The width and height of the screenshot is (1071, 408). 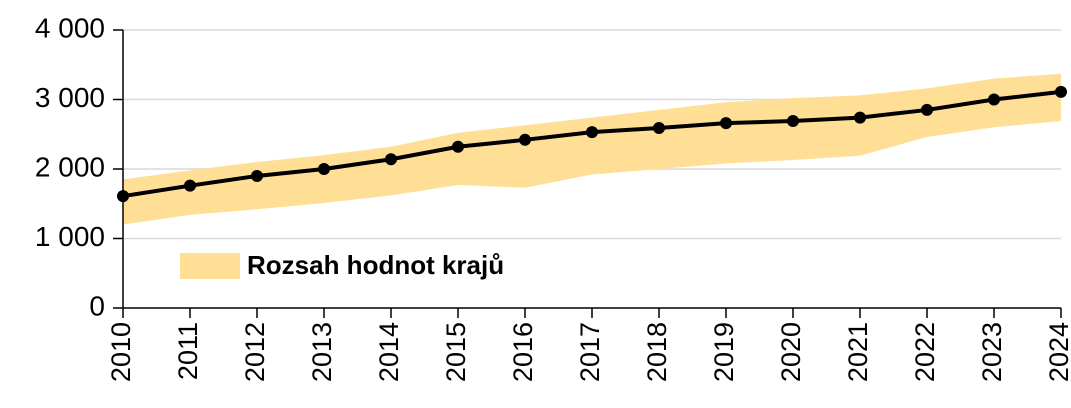 I want to click on legend-label: Rozsah hodnot krajů, so click(x=375, y=265).